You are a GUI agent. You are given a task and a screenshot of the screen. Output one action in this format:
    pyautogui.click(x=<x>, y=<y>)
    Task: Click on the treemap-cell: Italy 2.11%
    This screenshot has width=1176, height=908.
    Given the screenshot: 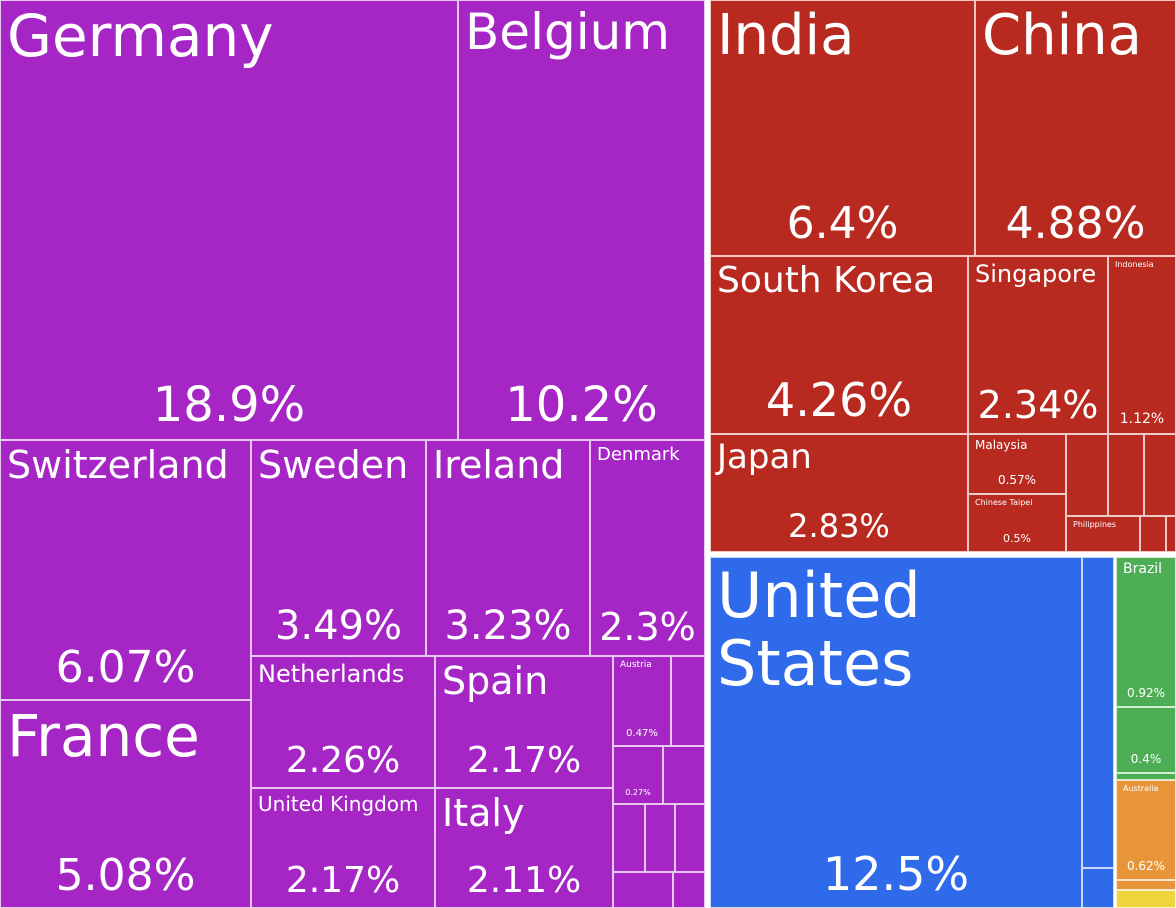 What is the action you would take?
    pyautogui.click(x=524, y=848)
    